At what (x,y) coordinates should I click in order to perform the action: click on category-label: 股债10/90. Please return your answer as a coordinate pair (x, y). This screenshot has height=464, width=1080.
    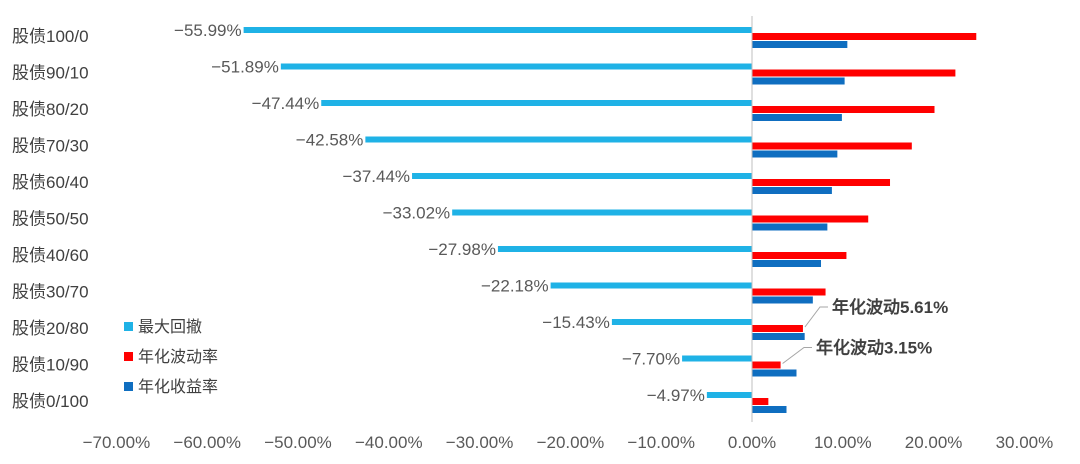
    Looking at the image, I should click on (50, 365).